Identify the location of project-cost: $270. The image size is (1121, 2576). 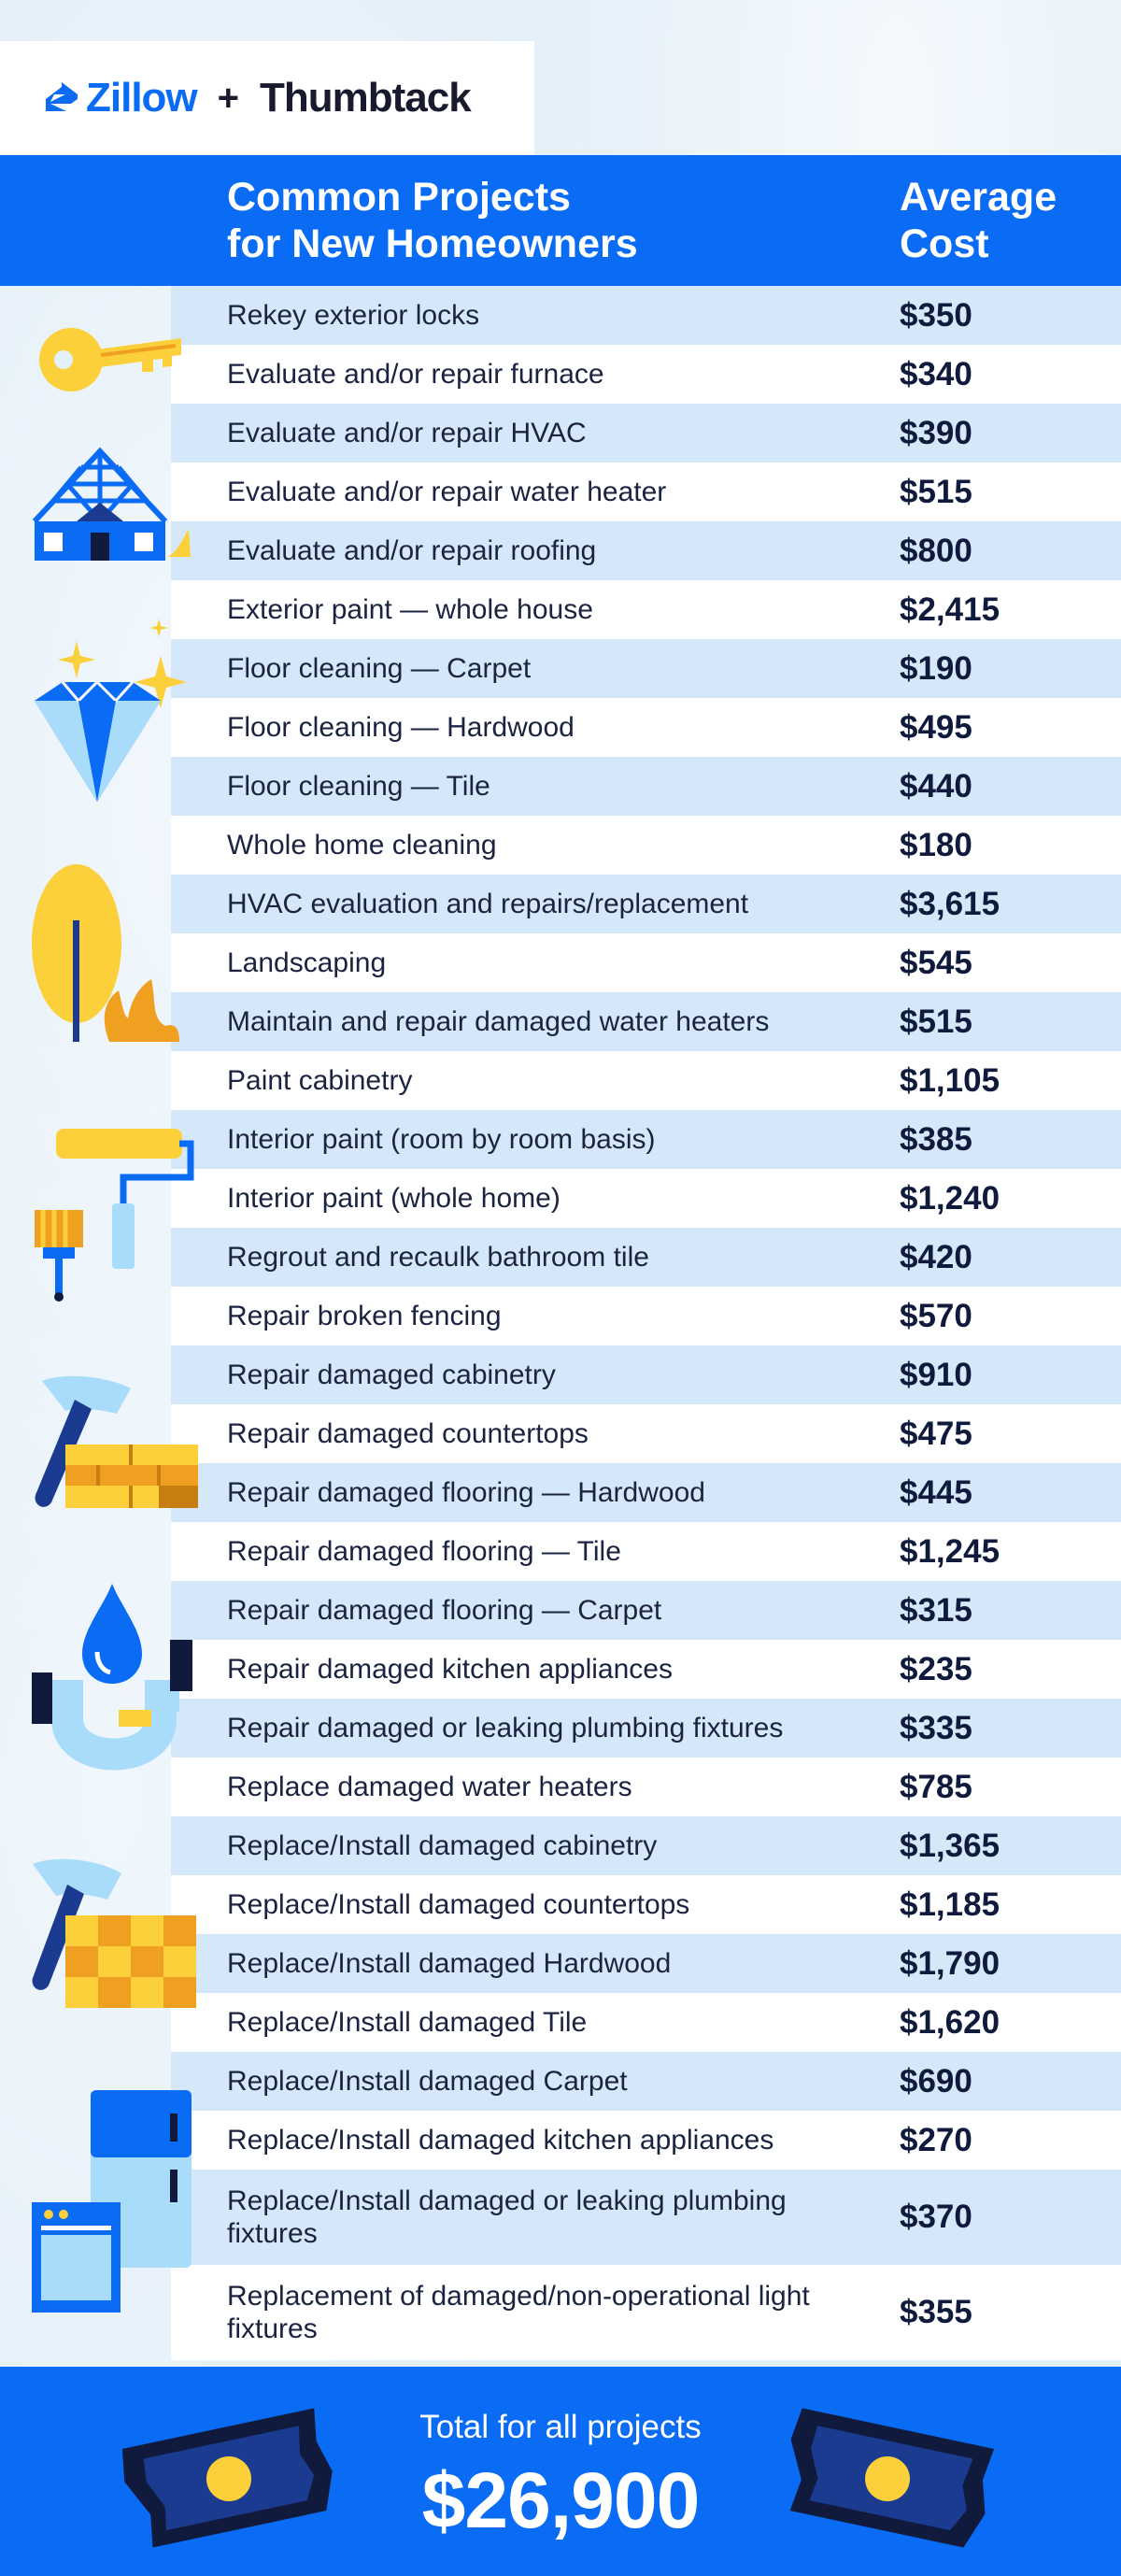
(936, 2140).